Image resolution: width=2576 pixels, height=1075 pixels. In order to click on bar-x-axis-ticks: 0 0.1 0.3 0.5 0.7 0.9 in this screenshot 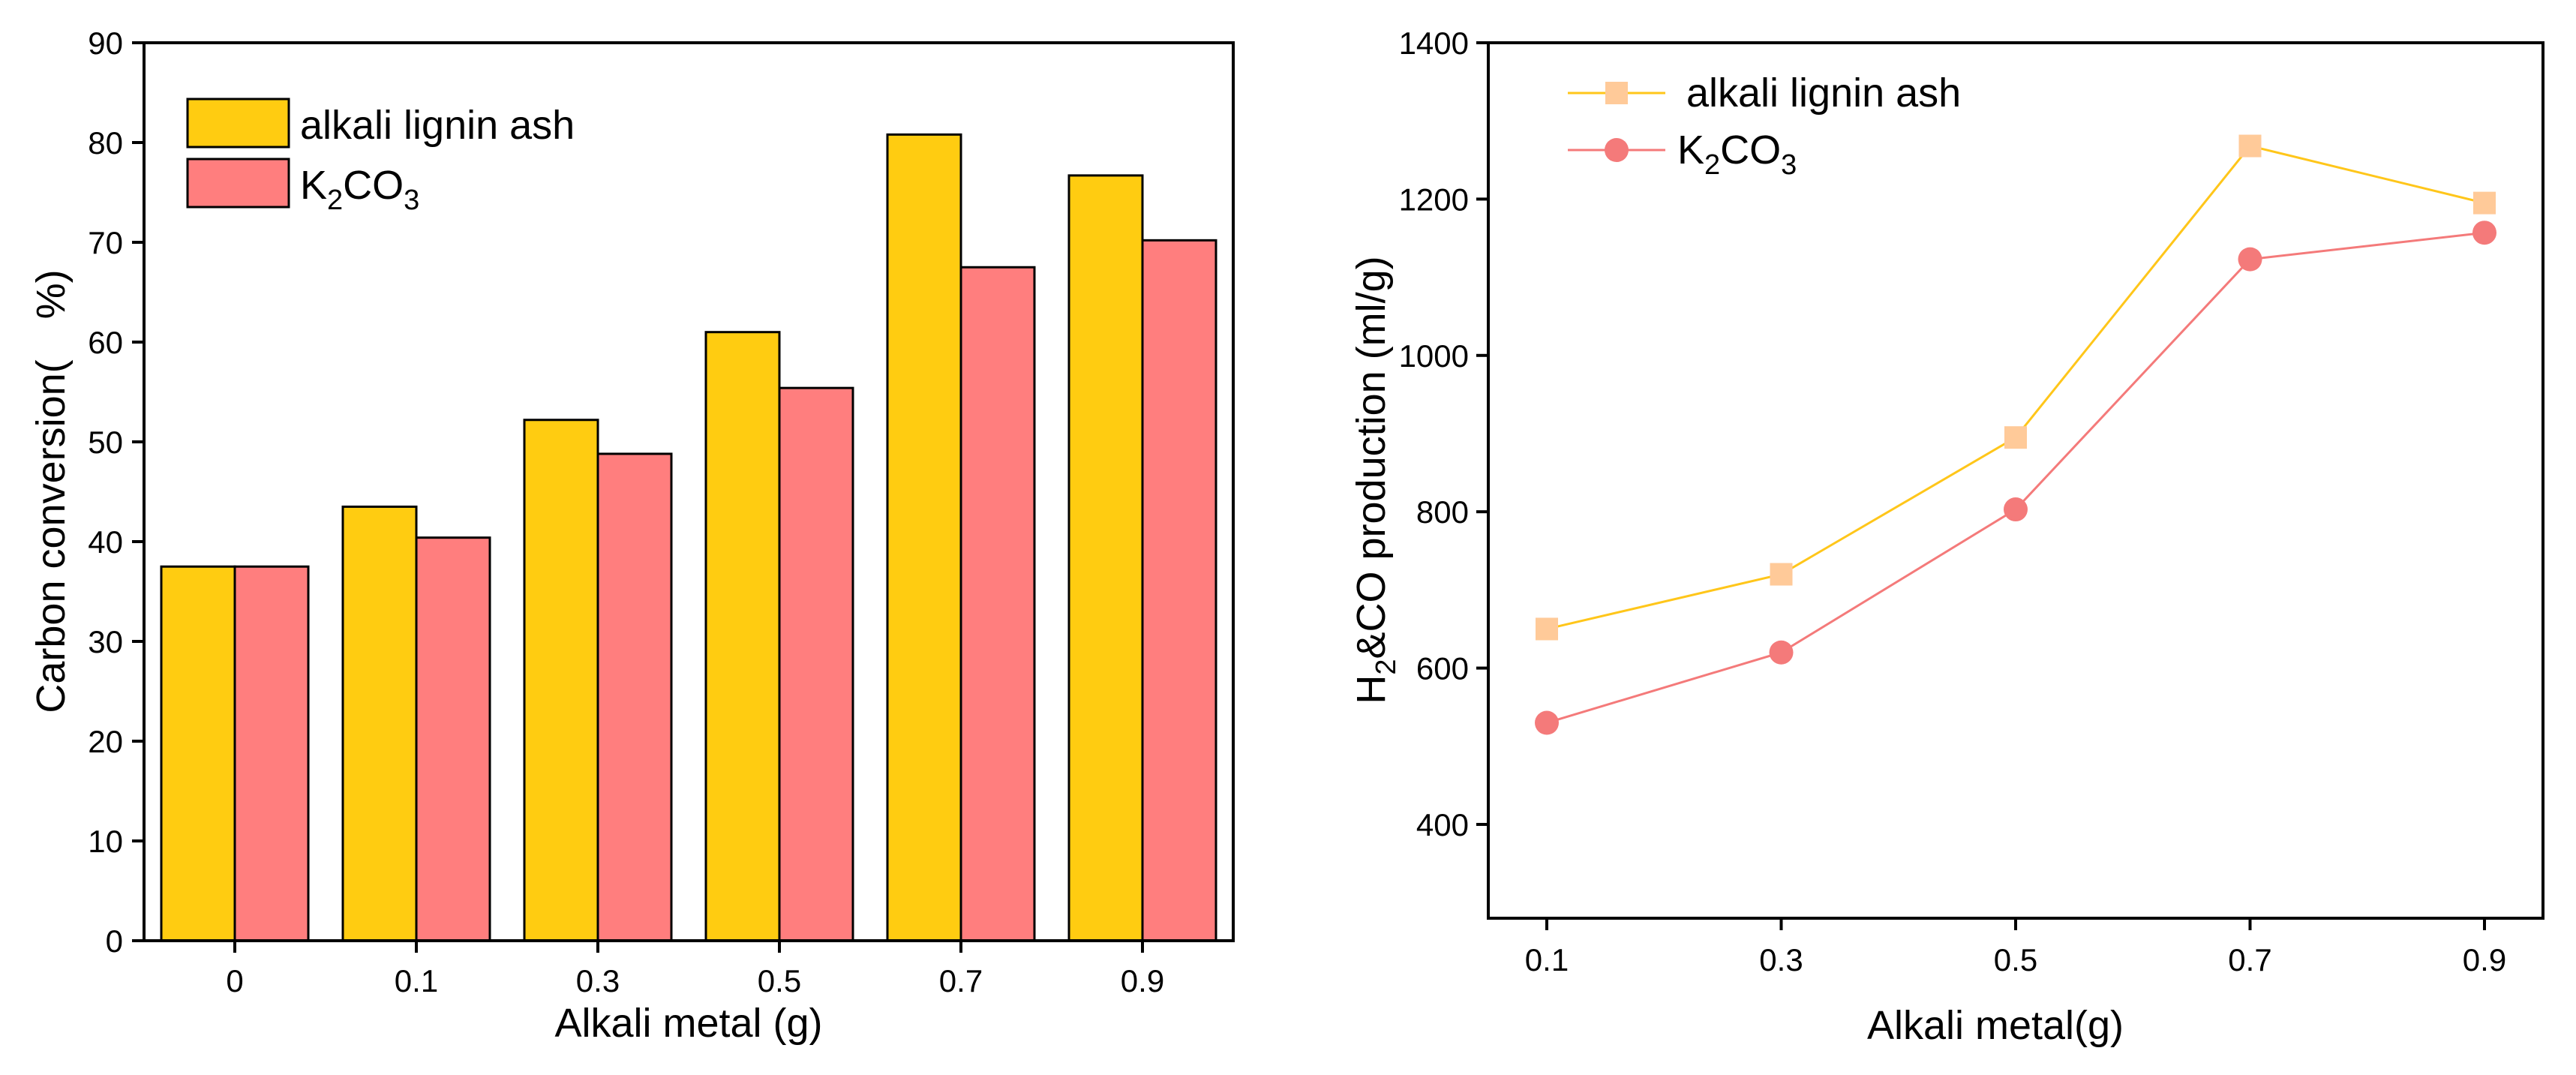, I will do `click(695, 969)`.